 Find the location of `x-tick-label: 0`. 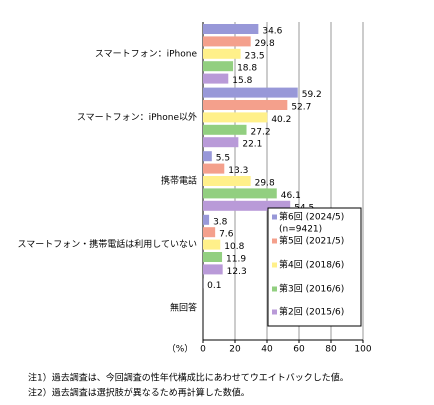

x-tick-label: 0 is located at coordinates (203, 350).